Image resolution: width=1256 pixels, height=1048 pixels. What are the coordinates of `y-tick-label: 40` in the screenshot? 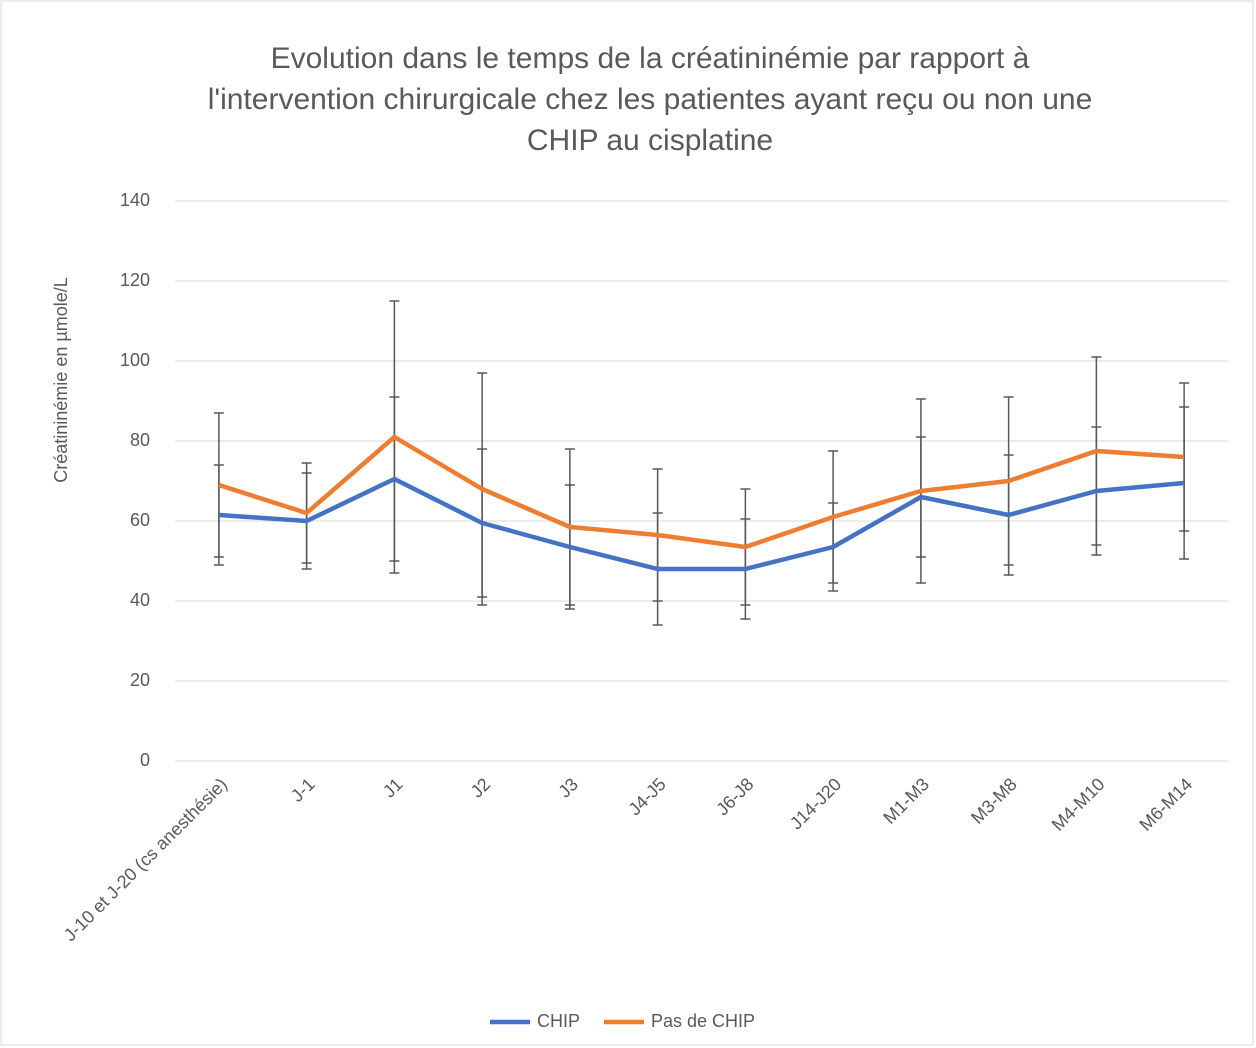 It's located at (140, 600).